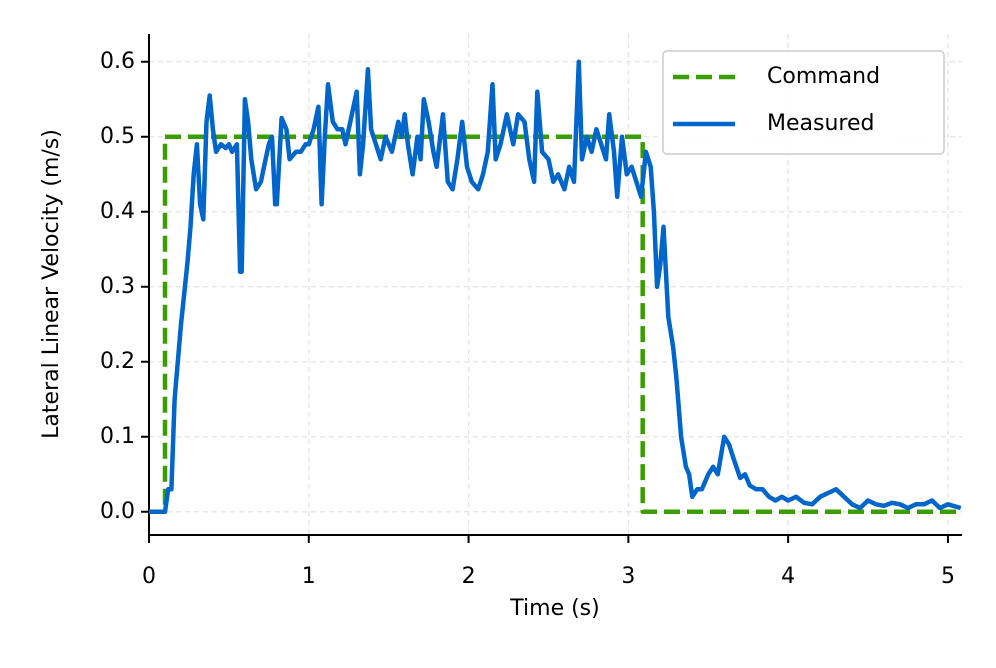 The image size is (996, 668). I want to click on x-tick-label: 4, so click(788, 576).